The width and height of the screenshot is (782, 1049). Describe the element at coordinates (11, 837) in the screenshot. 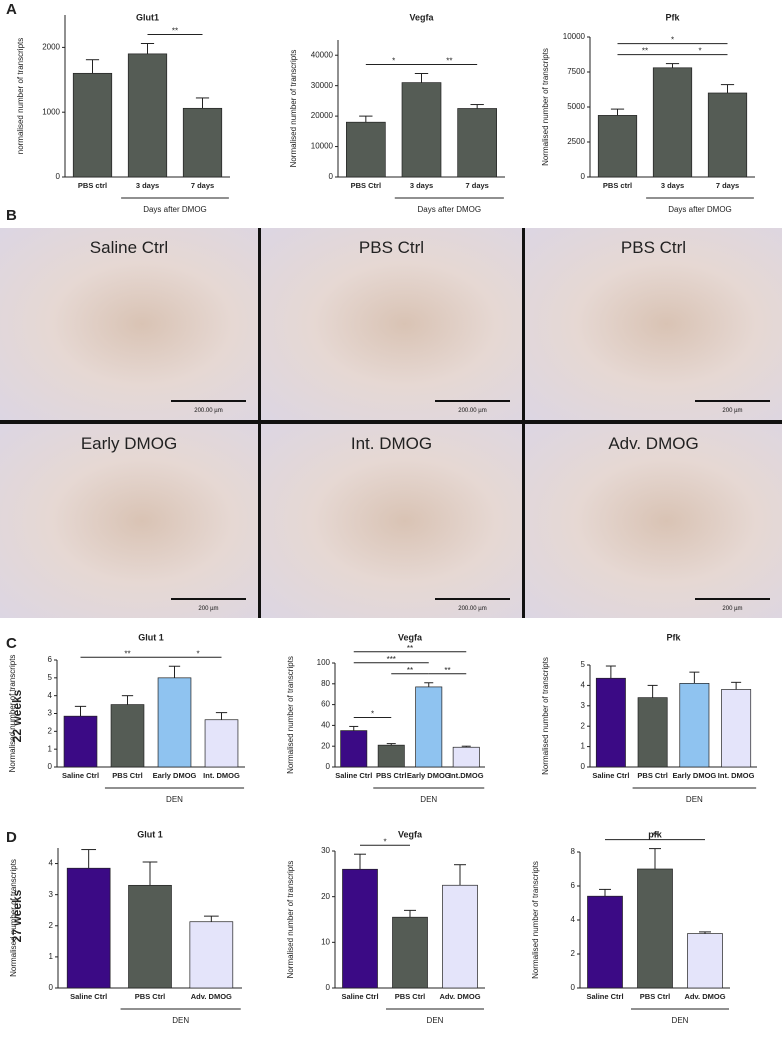

I see `panel-label: D` at that location.